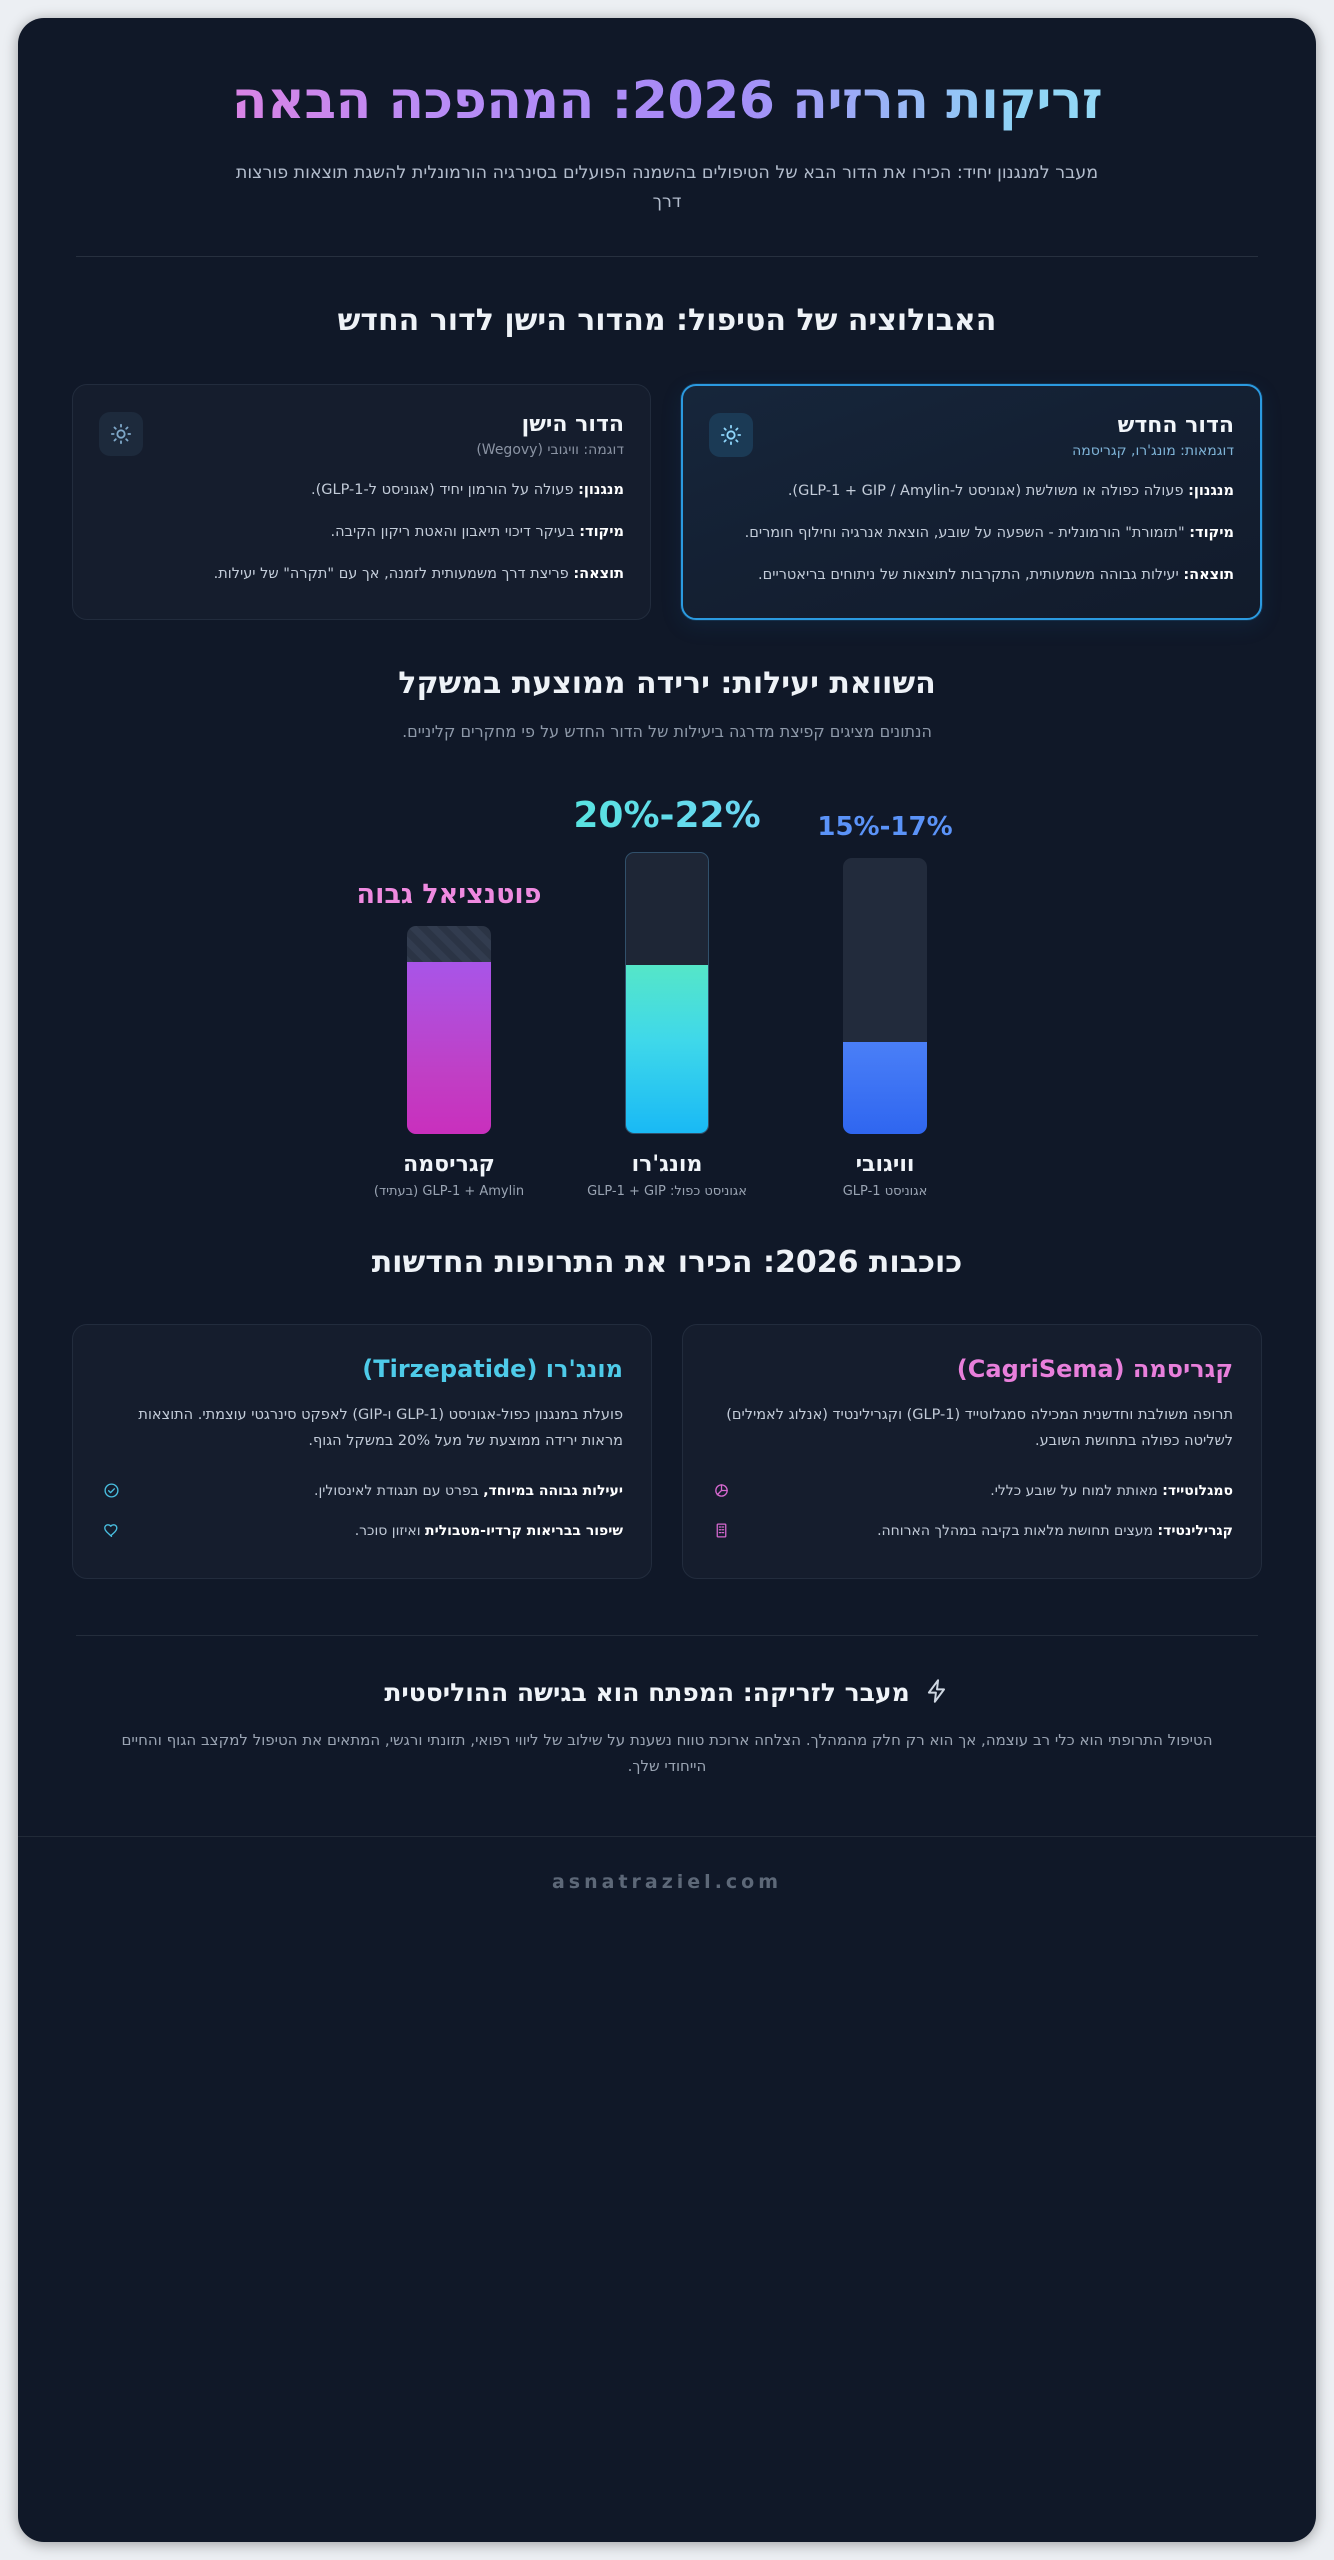 The height and width of the screenshot is (2560, 1334). What do you see at coordinates (667, 1192) in the screenshot?
I see `bar-mounjaro-sublabel: אגוניסט כפול: GLP-1 + GIP` at bounding box center [667, 1192].